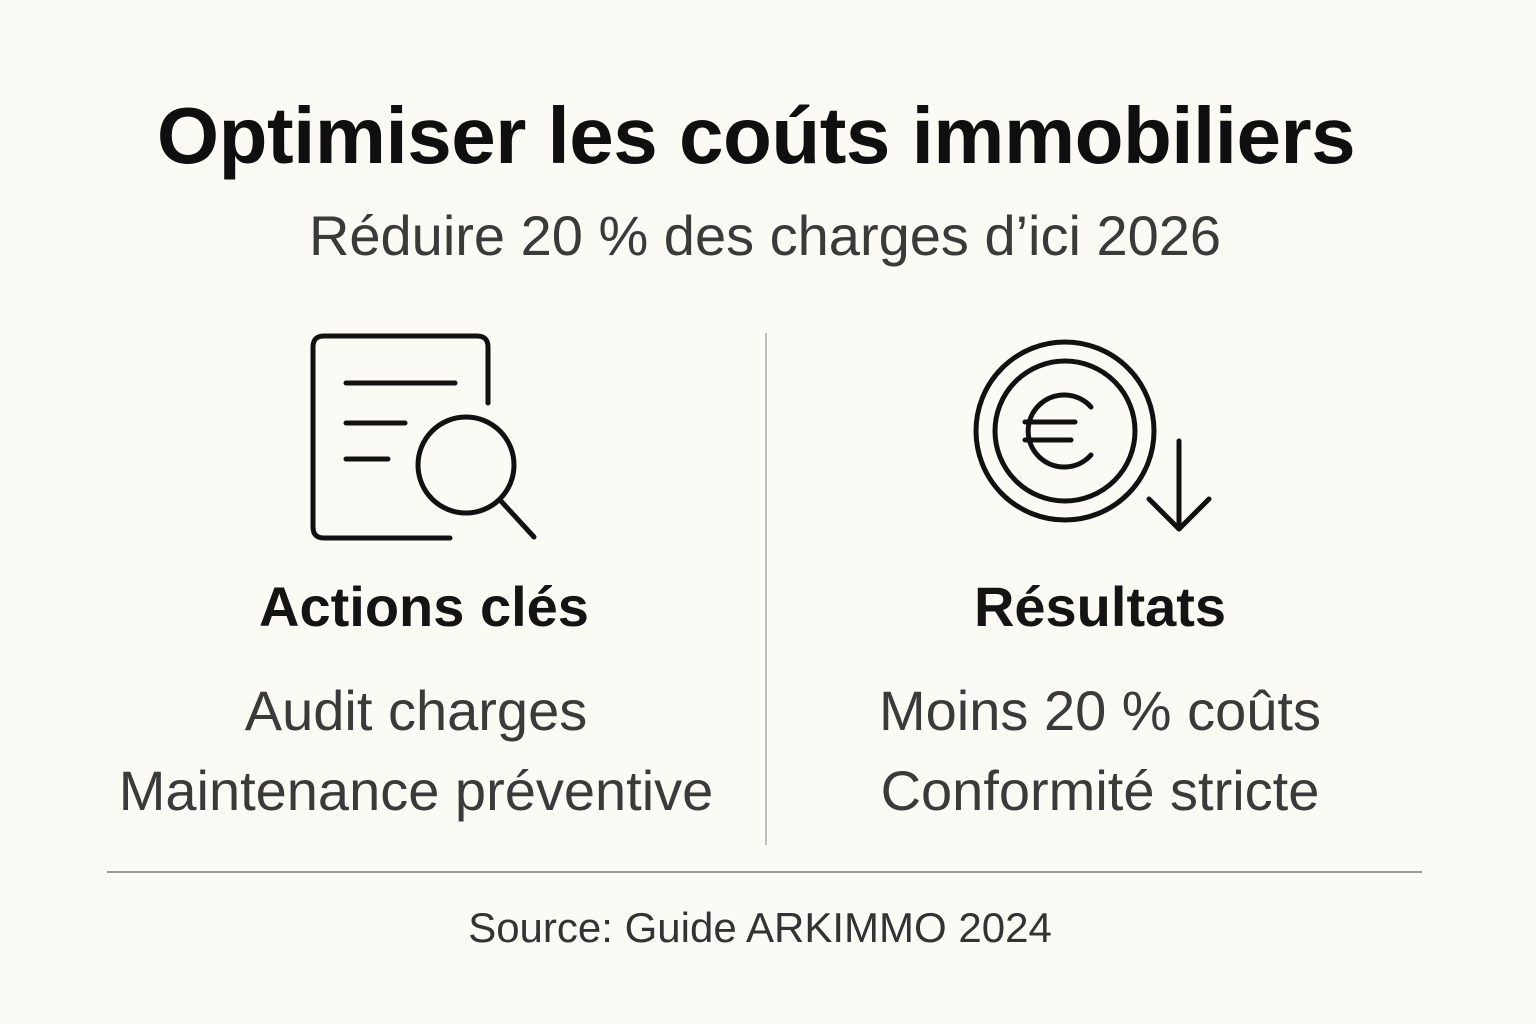 This screenshot has height=1024, width=1536. What do you see at coordinates (1095, 440) in the screenshot?
I see `euro-coin-down-arrow-icon` at bounding box center [1095, 440].